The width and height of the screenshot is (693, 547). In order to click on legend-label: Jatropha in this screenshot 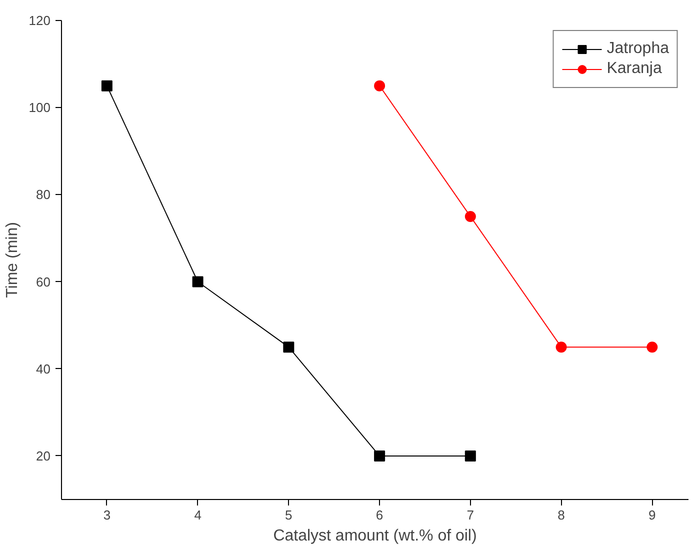, I will do `click(637, 49)`.